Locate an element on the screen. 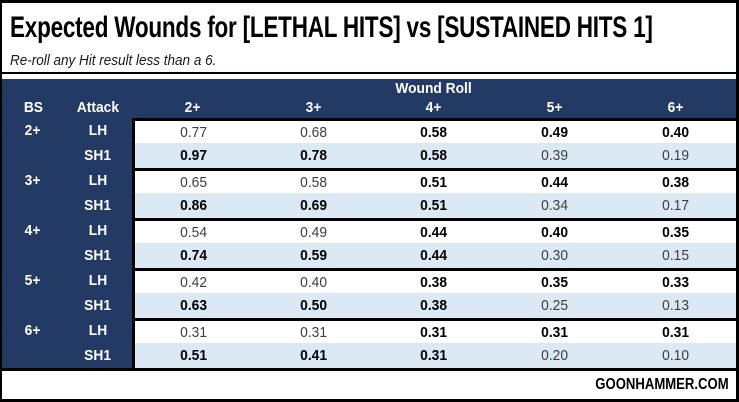 The width and height of the screenshot is (739, 402). value-cell-label: 0.59 is located at coordinates (313, 255).